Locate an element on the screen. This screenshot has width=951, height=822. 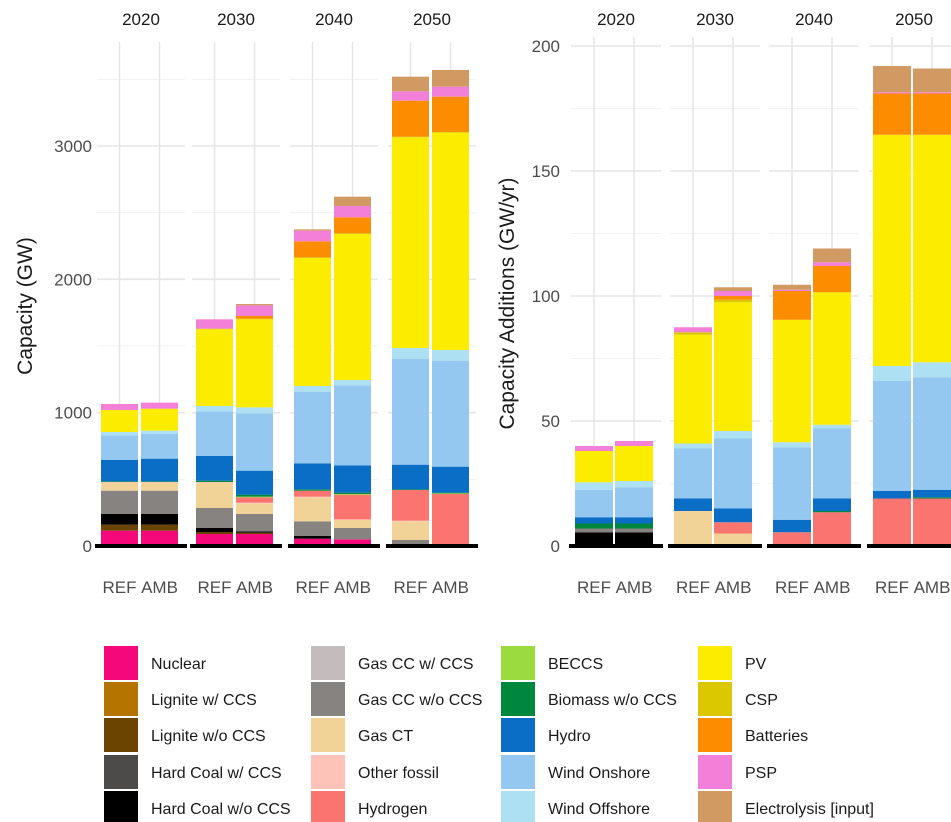
legend-label: Wind Offshore is located at coordinates (599, 809).